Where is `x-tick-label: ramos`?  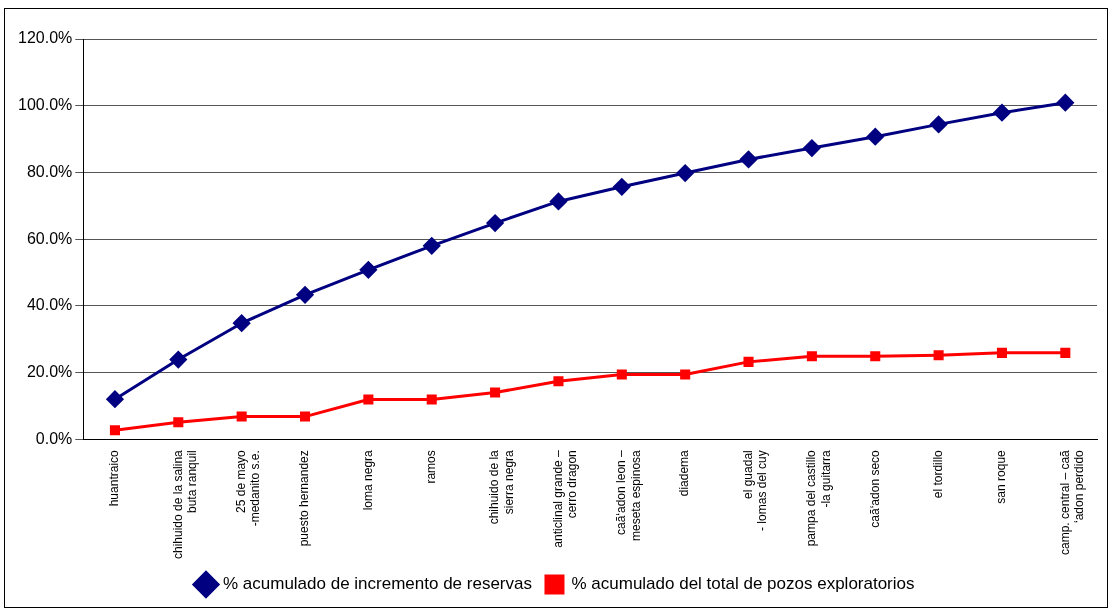
x-tick-label: ramos is located at coordinates (431, 467).